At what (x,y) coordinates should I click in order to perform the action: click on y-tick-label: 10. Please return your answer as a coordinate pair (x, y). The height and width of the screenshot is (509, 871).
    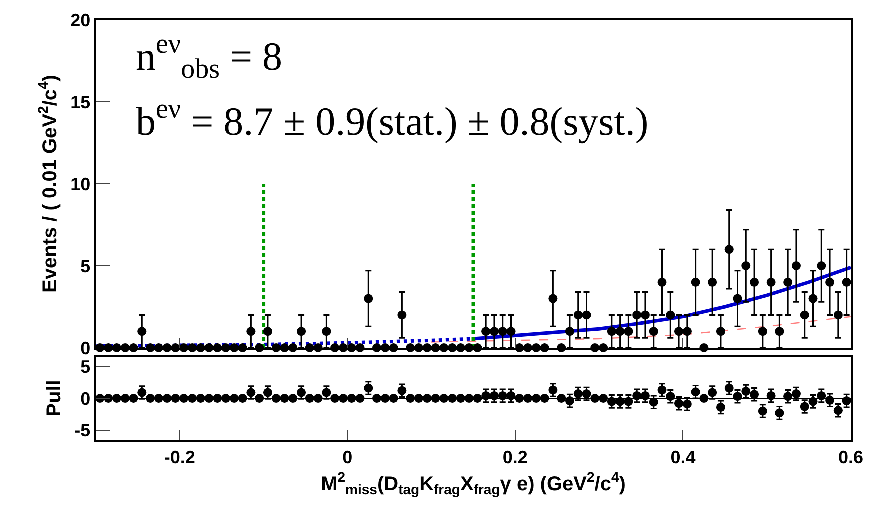
    Looking at the image, I should click on (80, 184).